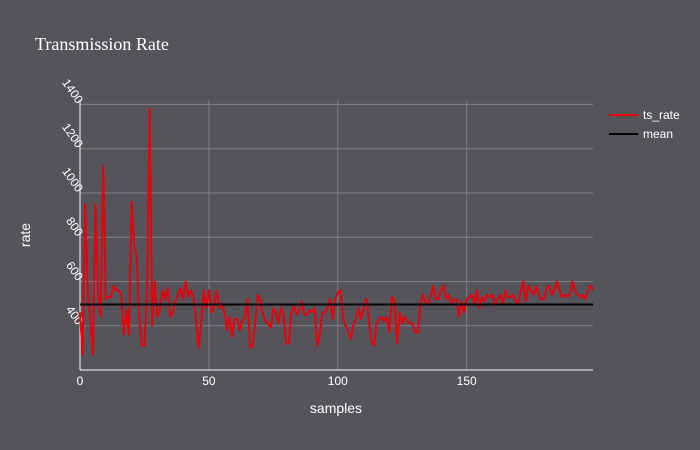 The image size is (700, 450). What do you see at coordinates (72, 91) in the screenshot?
I see `y-tick-label: 1400` at bounding box center [72, 91].